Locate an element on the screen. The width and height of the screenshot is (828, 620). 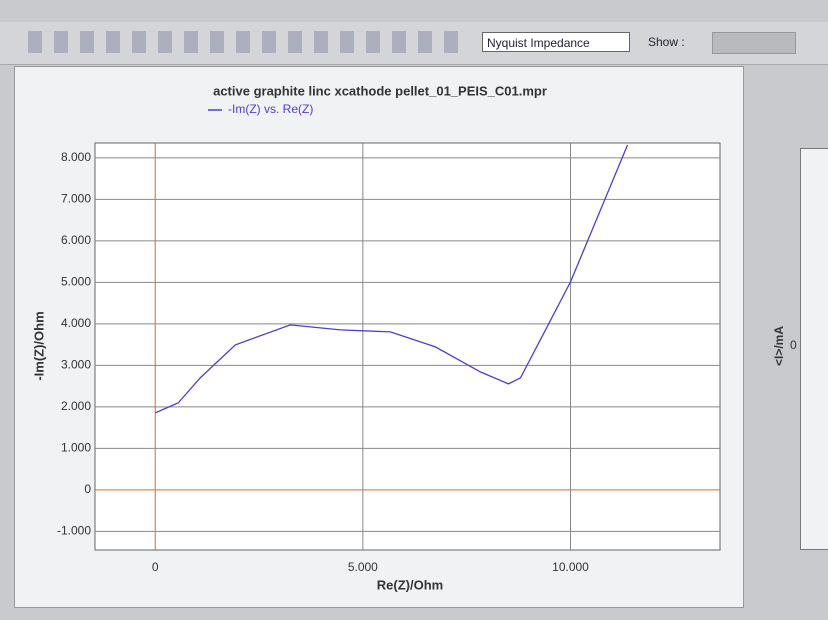
y-tick-label: 5.000 is located at coordinates (76, 282).